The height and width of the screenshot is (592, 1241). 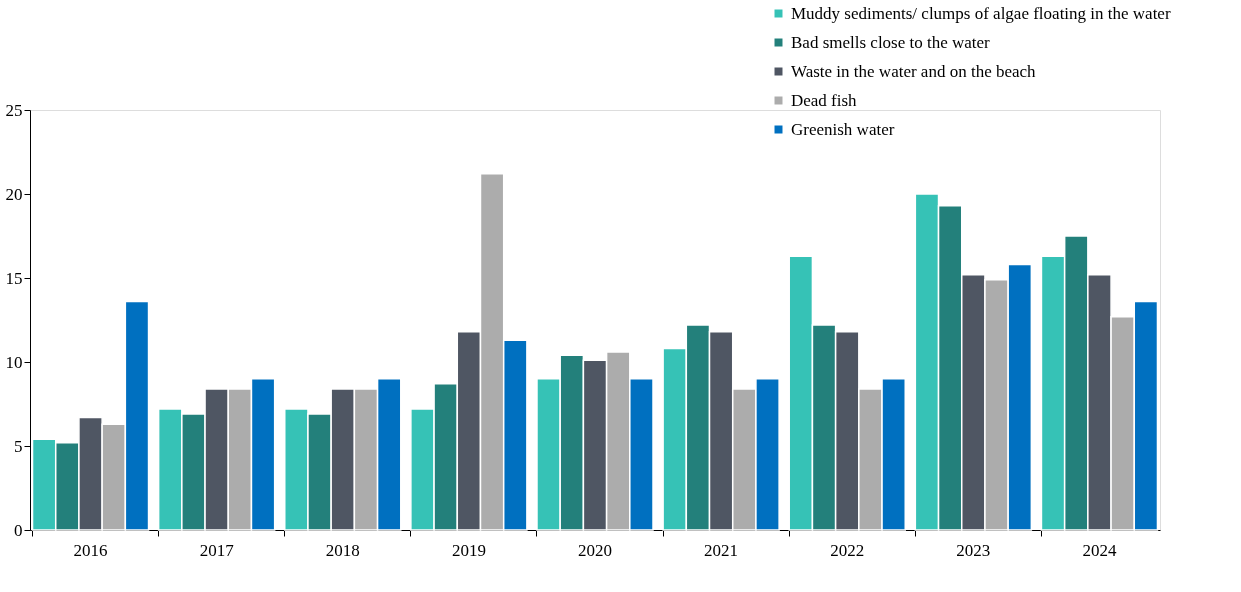 What do you see at coordinates (847, 550) in the screenshot?
I see `x-tick-label: 2022` at bounding box center [847, 550].